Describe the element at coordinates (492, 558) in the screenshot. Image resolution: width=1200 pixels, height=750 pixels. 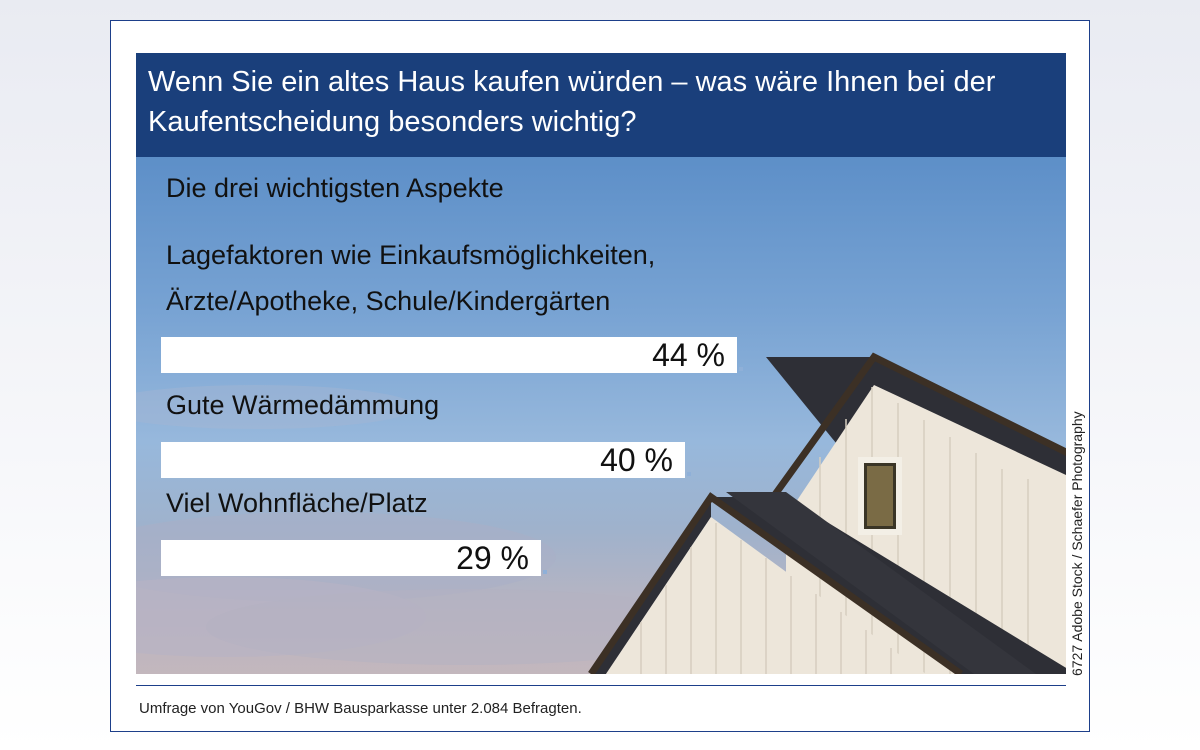
I see `value-label: 29 %` at that location.